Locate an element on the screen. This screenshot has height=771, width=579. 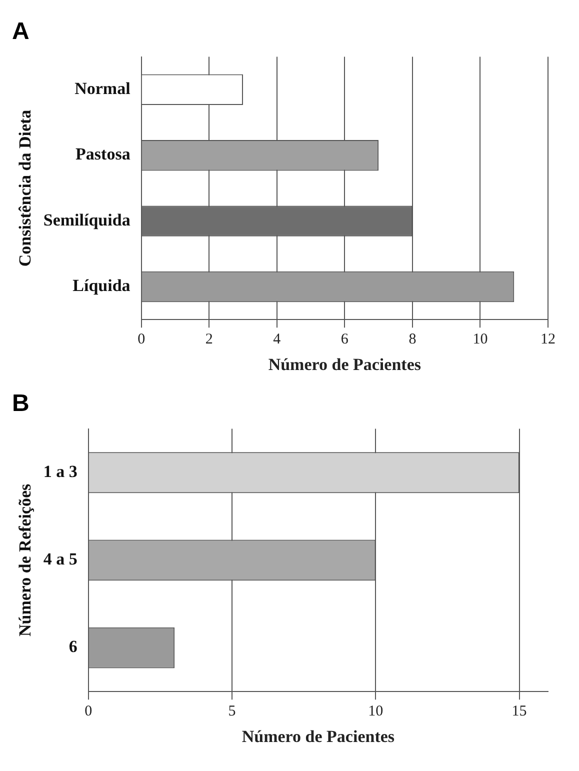
y-tick-label: Semilíquida is located at coordinates (87, 220).